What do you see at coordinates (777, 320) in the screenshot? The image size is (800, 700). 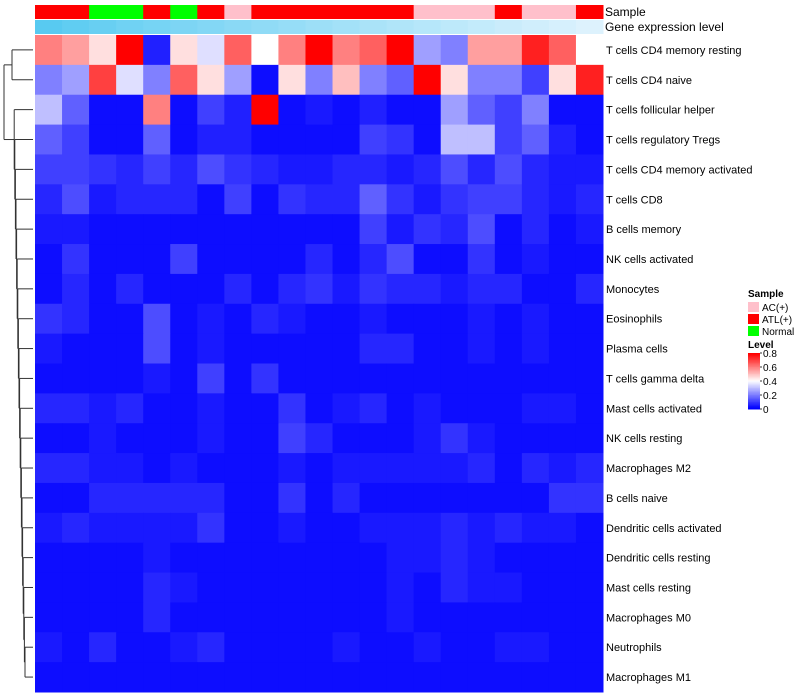 I see `legend-label: ATL(+)` at bounding box center [777, 320].